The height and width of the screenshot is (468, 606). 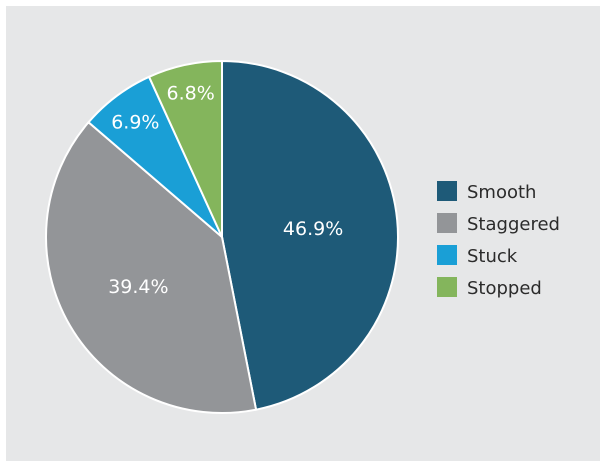 What do you see at coordinates (191, 94) in the screenshot?
I see `slice-label-stopped: 6.8%` at bounding box center [191, 94].